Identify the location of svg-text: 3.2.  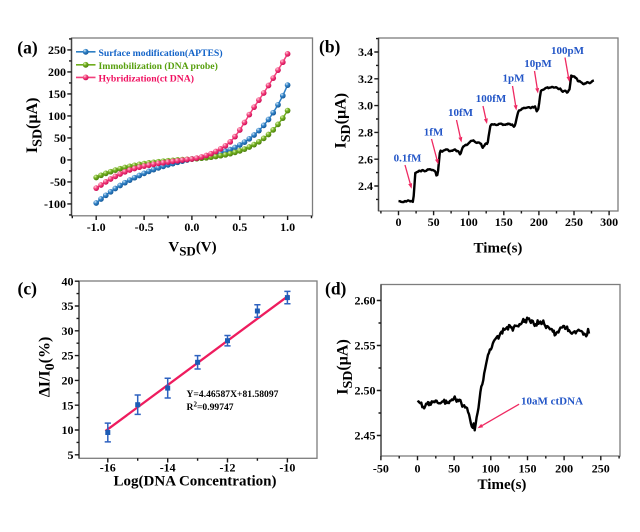
(365, 79).